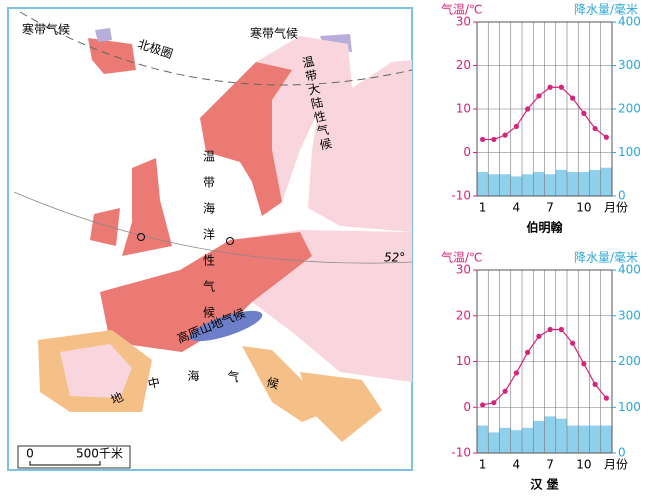  I want to click on y2-tick-label: 200, so click(629, 361).